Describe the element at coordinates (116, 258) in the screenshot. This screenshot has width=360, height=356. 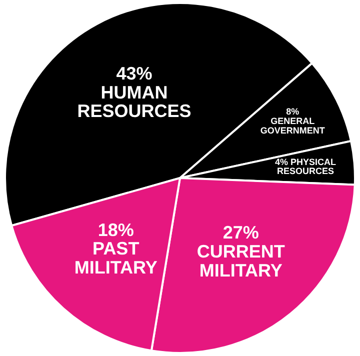
I see `slice-label: PAST MILITARY` at that location.